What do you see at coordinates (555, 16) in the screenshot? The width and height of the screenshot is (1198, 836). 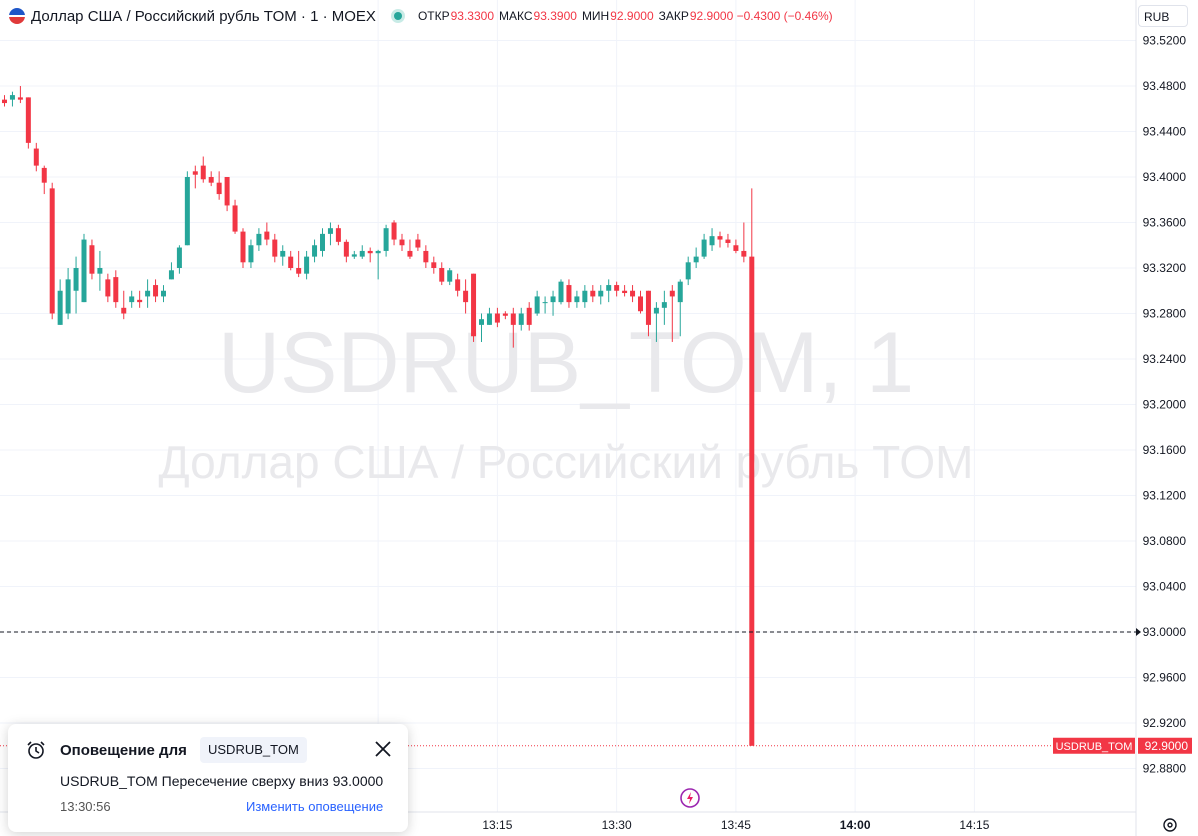 I see `high-value: 93.3900` at bounding box center [555, 16].